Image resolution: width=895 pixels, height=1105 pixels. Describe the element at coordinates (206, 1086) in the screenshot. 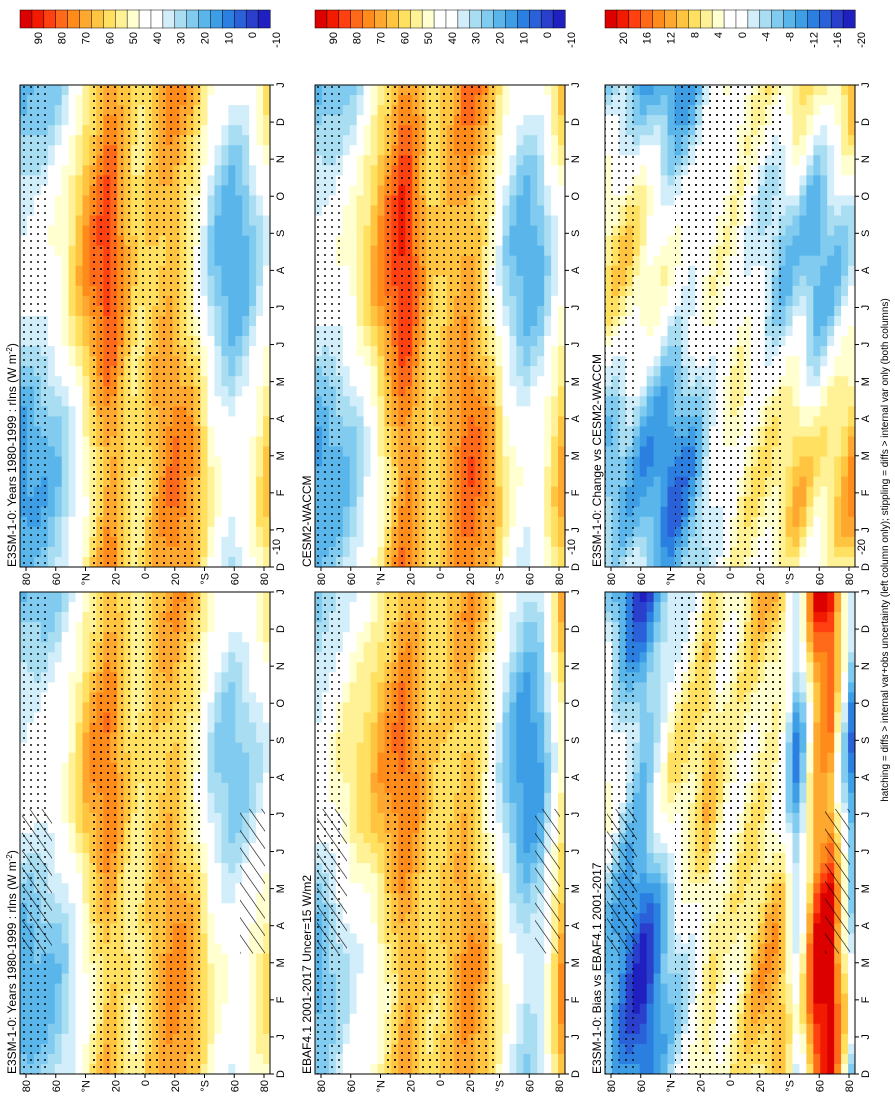

I see `lat-tick-label: °S` at that location.